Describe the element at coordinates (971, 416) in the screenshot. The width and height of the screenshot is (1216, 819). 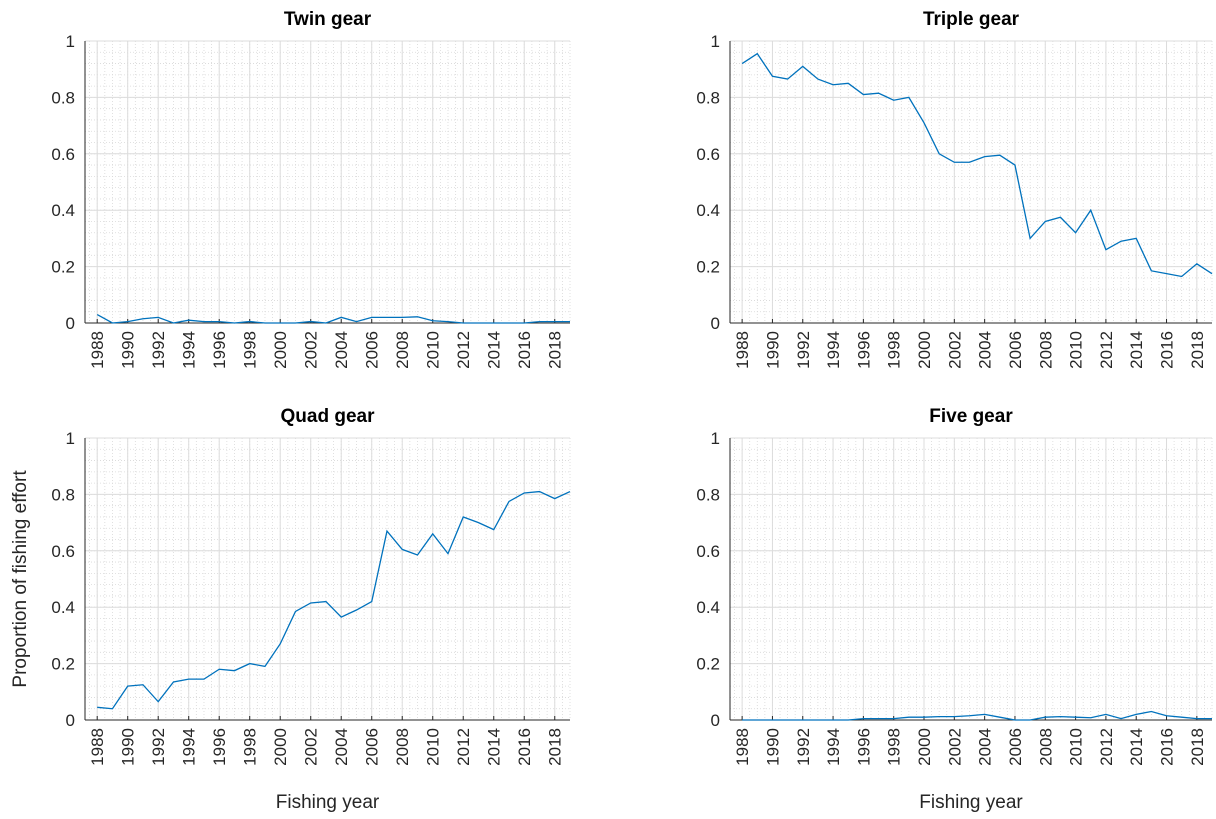
I see `chart-title: Five gear` at that location.